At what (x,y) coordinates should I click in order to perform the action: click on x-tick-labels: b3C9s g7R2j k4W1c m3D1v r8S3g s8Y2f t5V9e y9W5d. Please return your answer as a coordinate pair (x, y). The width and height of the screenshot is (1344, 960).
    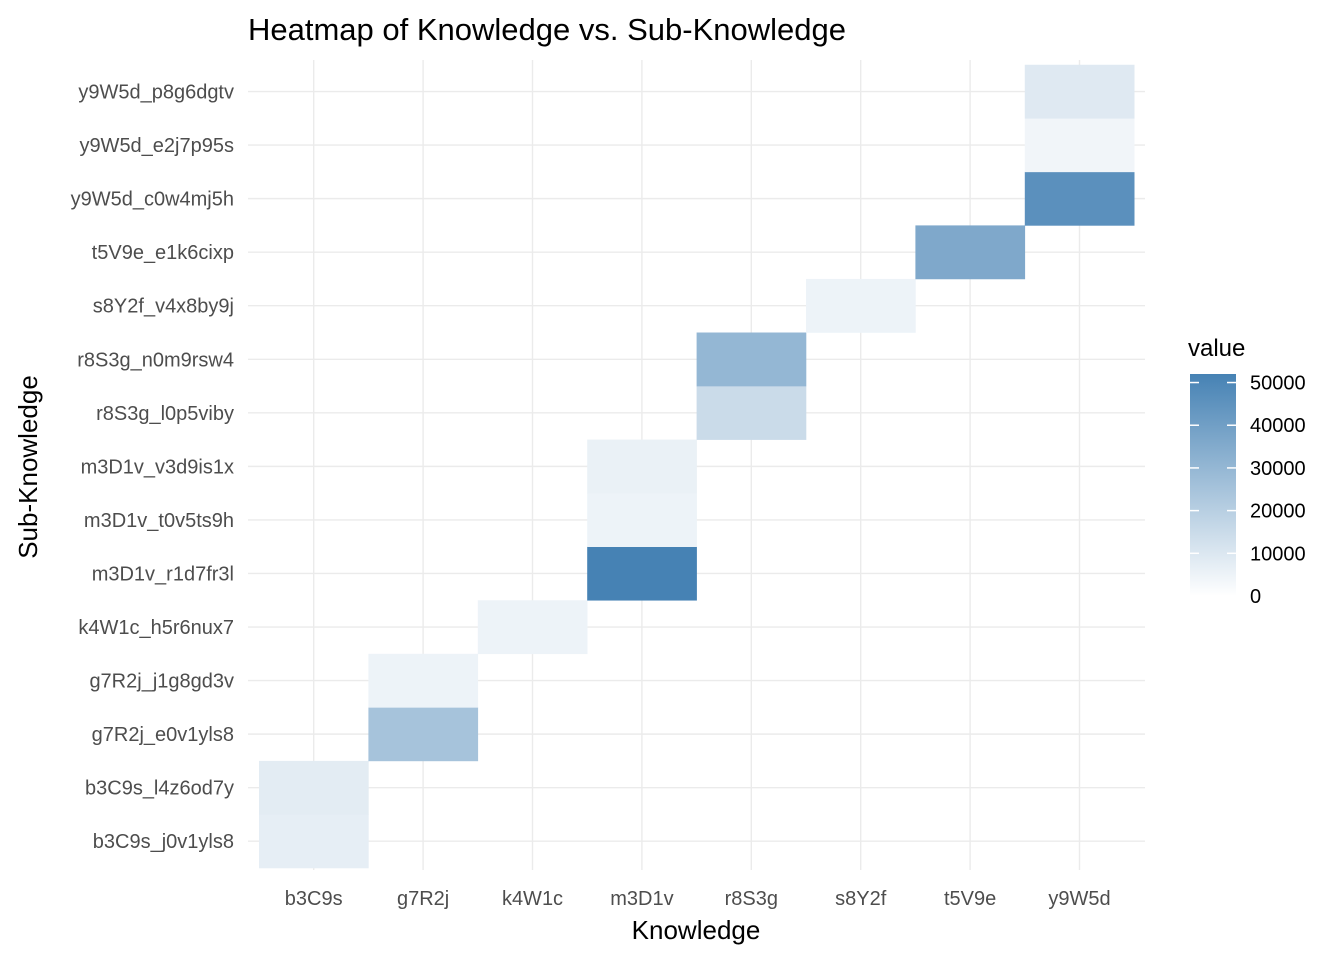
    Looking at the image, I should click on (698, 899).